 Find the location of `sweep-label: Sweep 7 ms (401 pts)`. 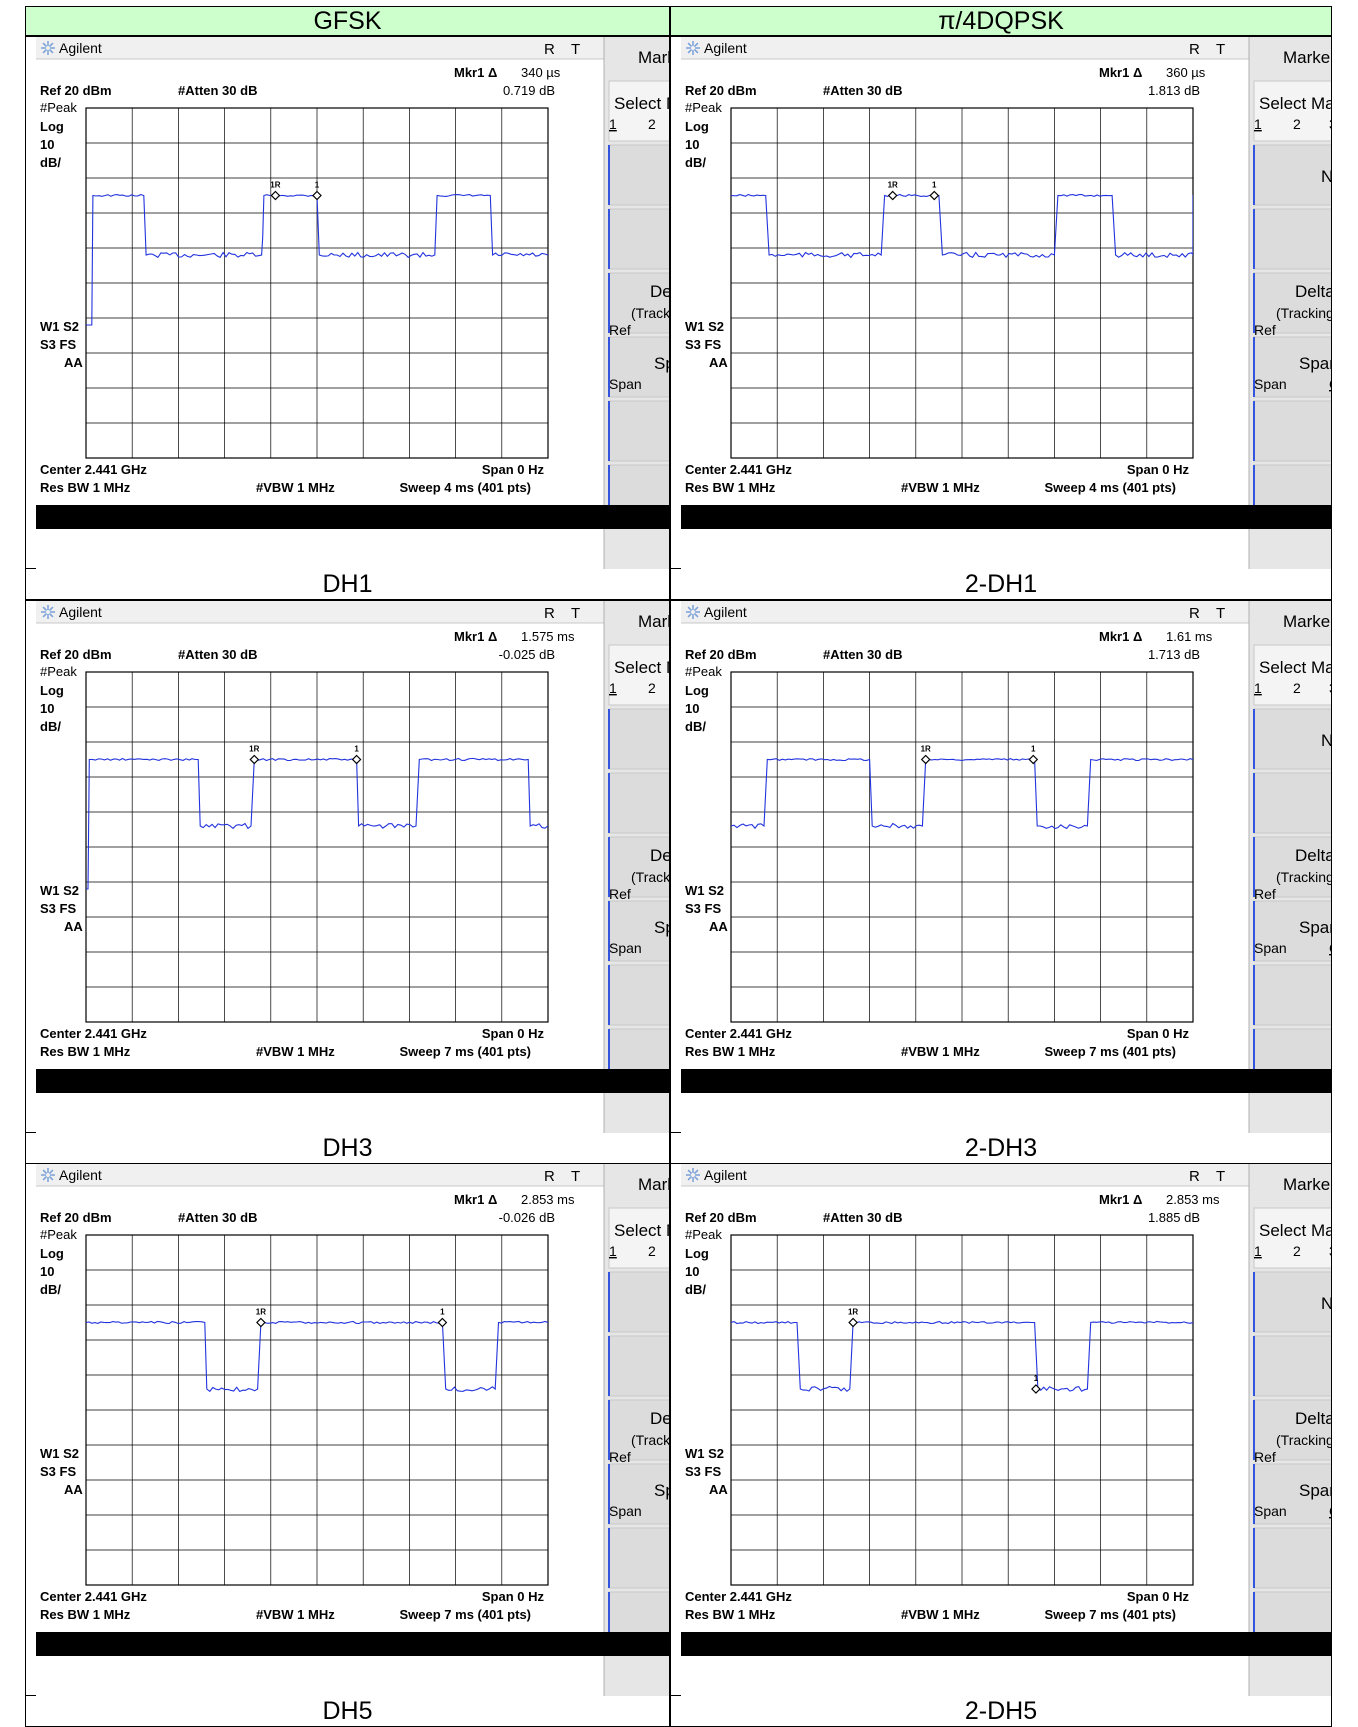

sweep-label: Sweep 7 ms (401 pts) is located at coordinates (1111, 1051).